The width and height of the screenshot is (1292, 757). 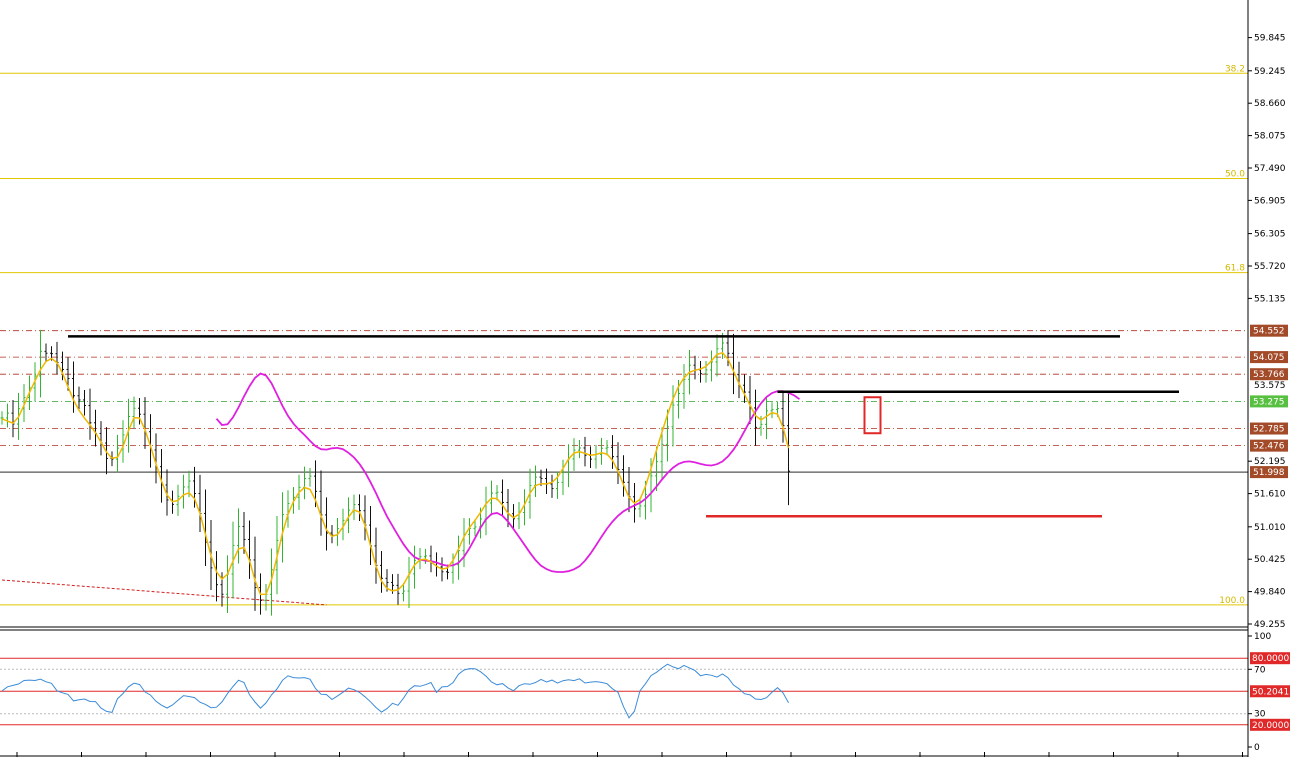 What do you see at coordinates (395, 691) in the screenshot?
I see `oscillator-line` at bounding box center [395, 691].